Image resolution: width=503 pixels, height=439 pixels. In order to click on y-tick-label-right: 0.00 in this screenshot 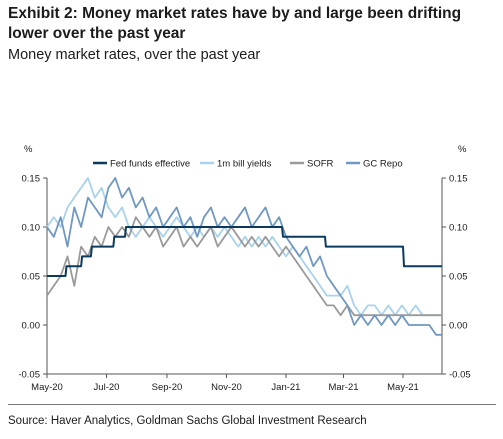, I will do `click(458, 326)`.